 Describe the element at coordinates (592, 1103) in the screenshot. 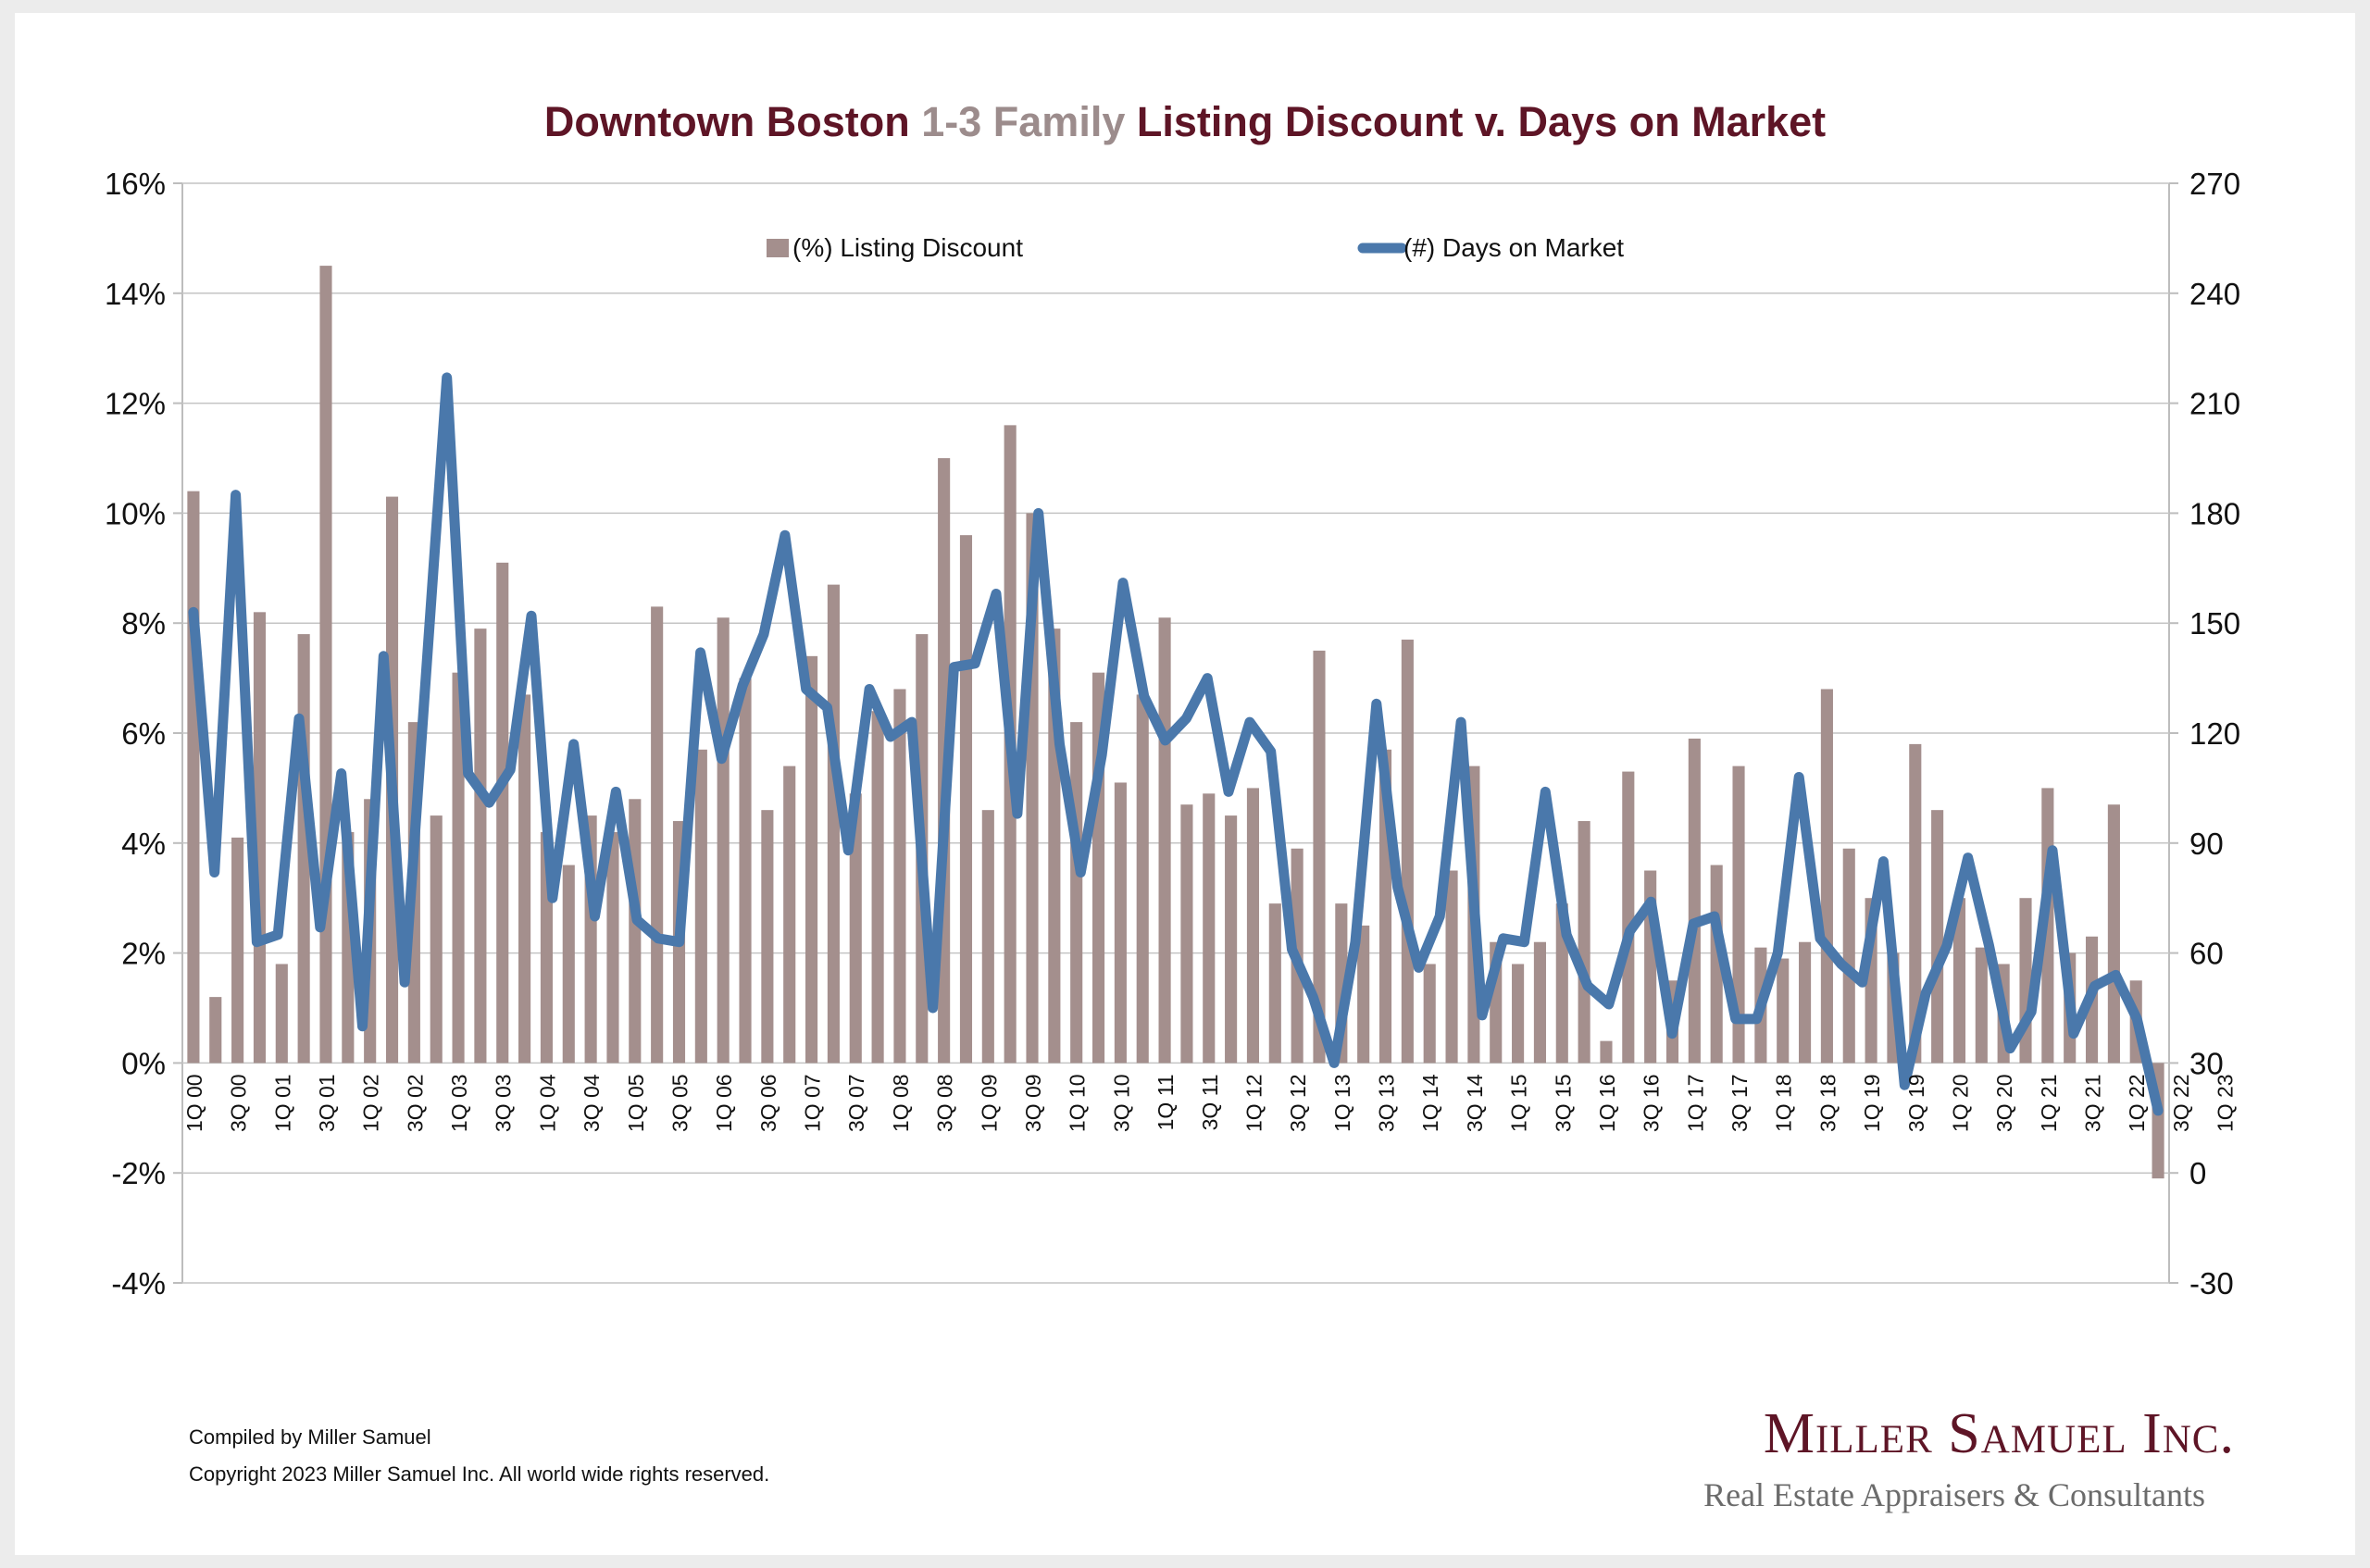

I see `x-tick-label: 3Q 04` at that location.